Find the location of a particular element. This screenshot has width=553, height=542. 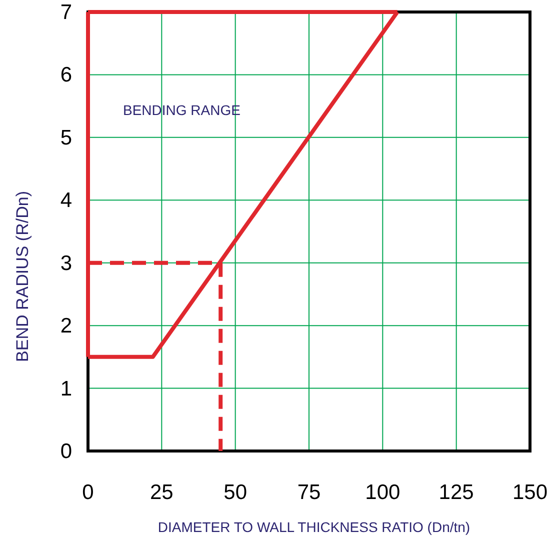

x-tick-label: 150 is located at coordinates (530, 492).